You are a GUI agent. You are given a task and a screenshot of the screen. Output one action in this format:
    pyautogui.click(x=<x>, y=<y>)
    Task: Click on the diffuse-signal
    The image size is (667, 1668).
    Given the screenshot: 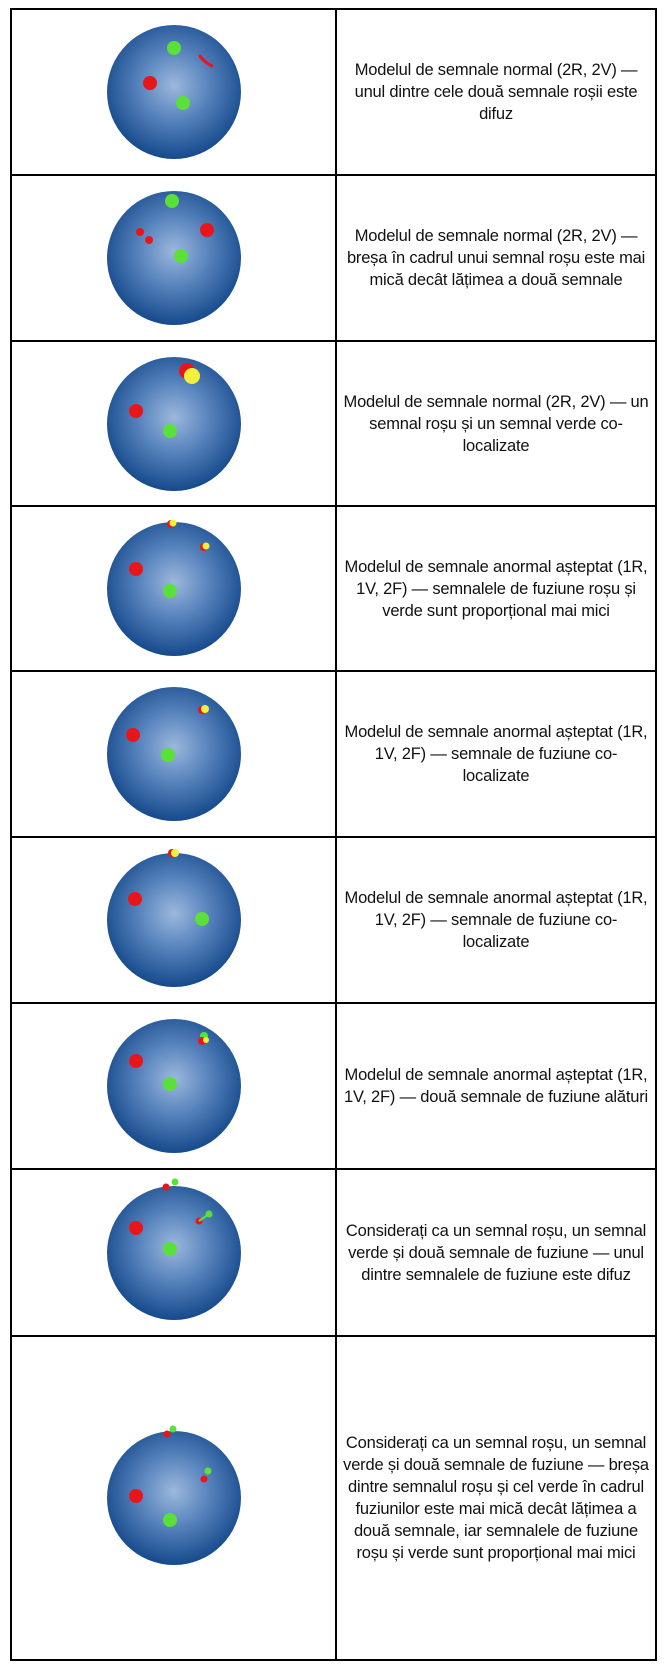 What is the action you would take?
    pyautogui.click(x=205, y=61)
    